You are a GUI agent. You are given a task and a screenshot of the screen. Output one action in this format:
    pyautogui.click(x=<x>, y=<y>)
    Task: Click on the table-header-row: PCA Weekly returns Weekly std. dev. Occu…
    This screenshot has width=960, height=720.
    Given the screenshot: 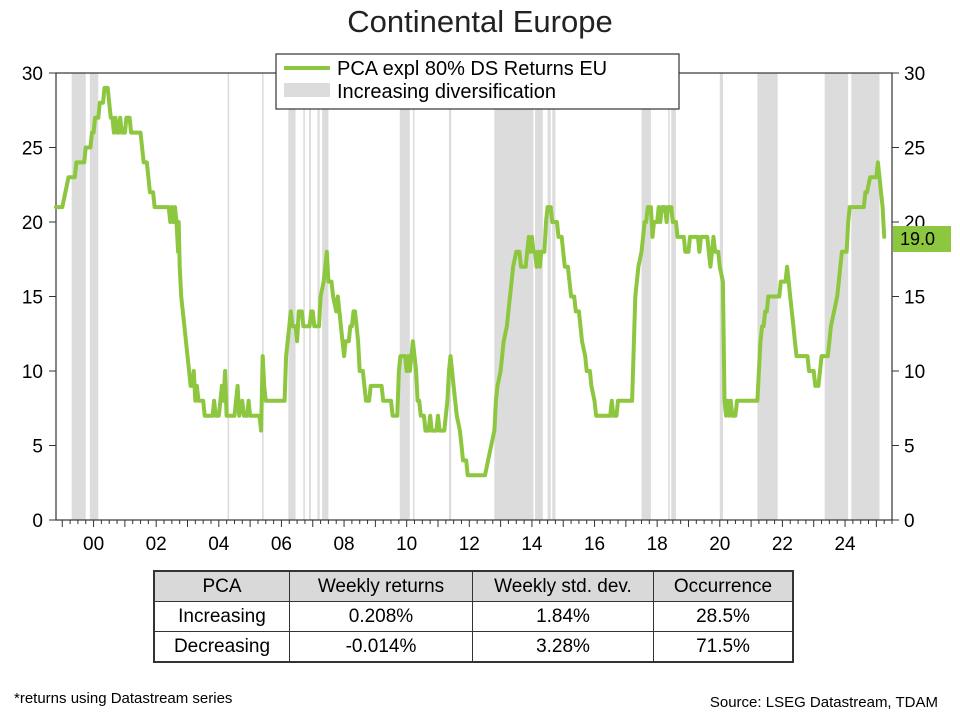 What is the action you would take?
    pyautogui.click(x=473, y=586)
    